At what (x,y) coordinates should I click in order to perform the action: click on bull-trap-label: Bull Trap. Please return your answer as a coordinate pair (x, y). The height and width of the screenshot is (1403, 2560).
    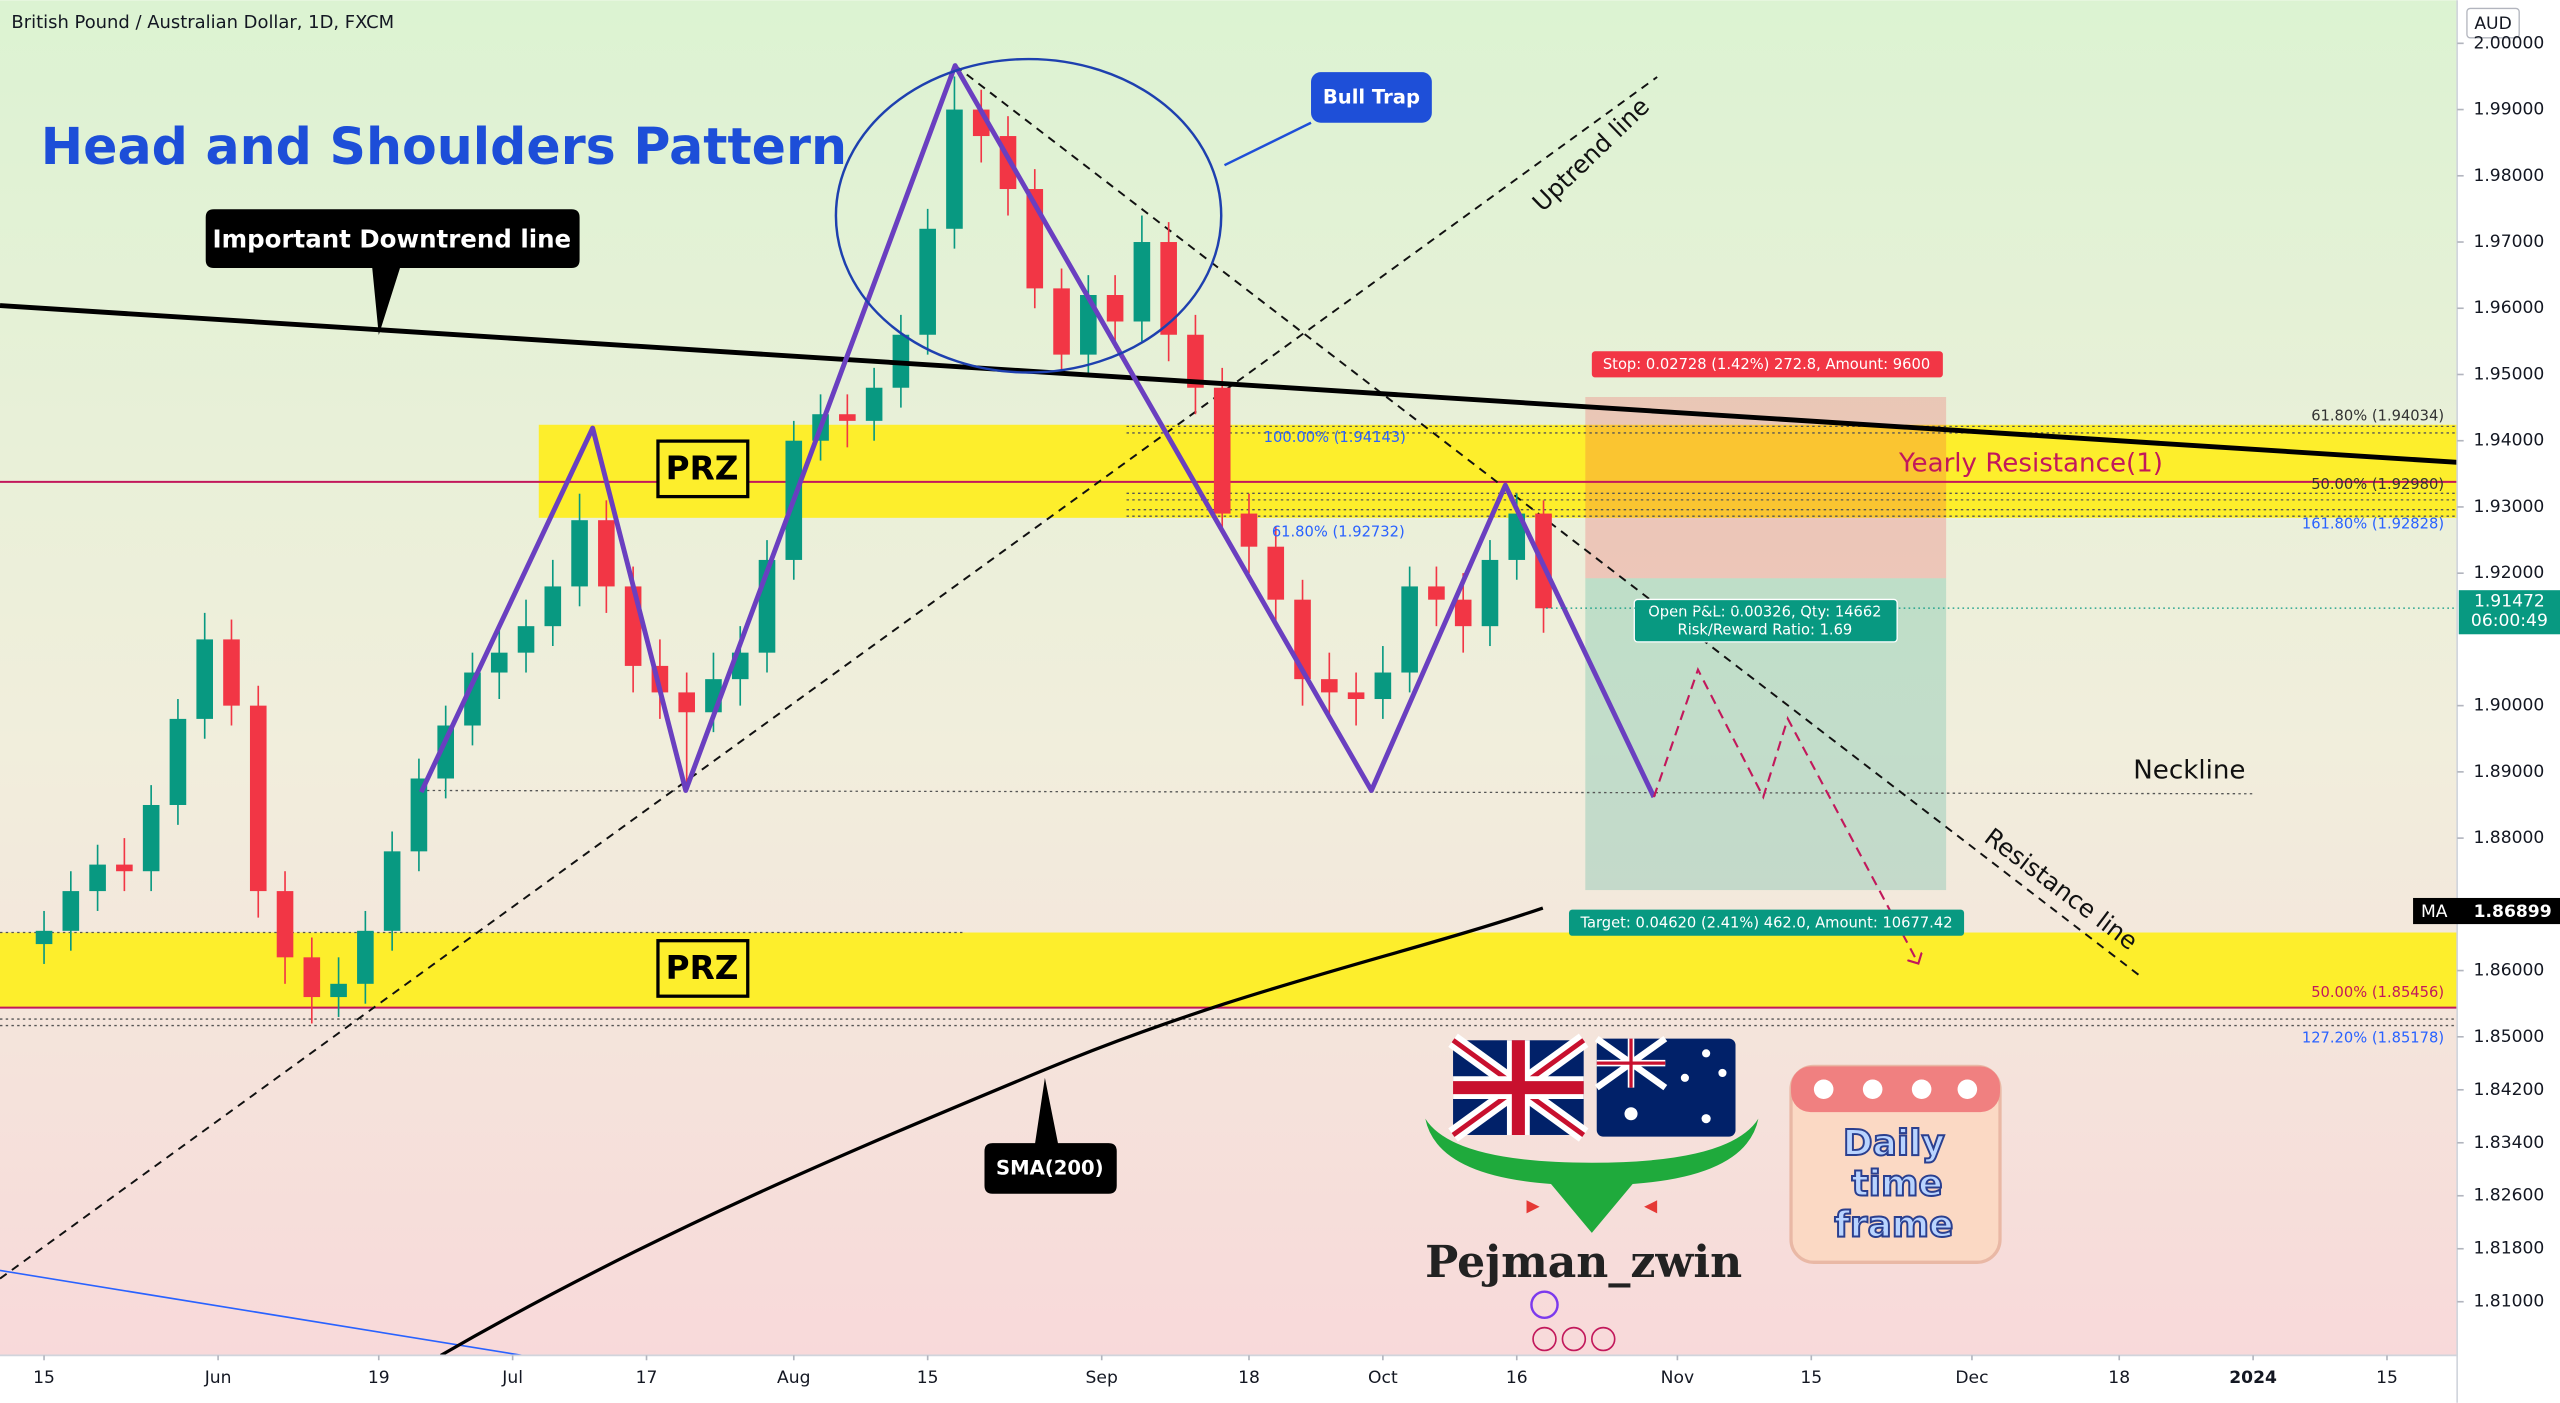
    Looking at the image, I should click on (1371, 97).